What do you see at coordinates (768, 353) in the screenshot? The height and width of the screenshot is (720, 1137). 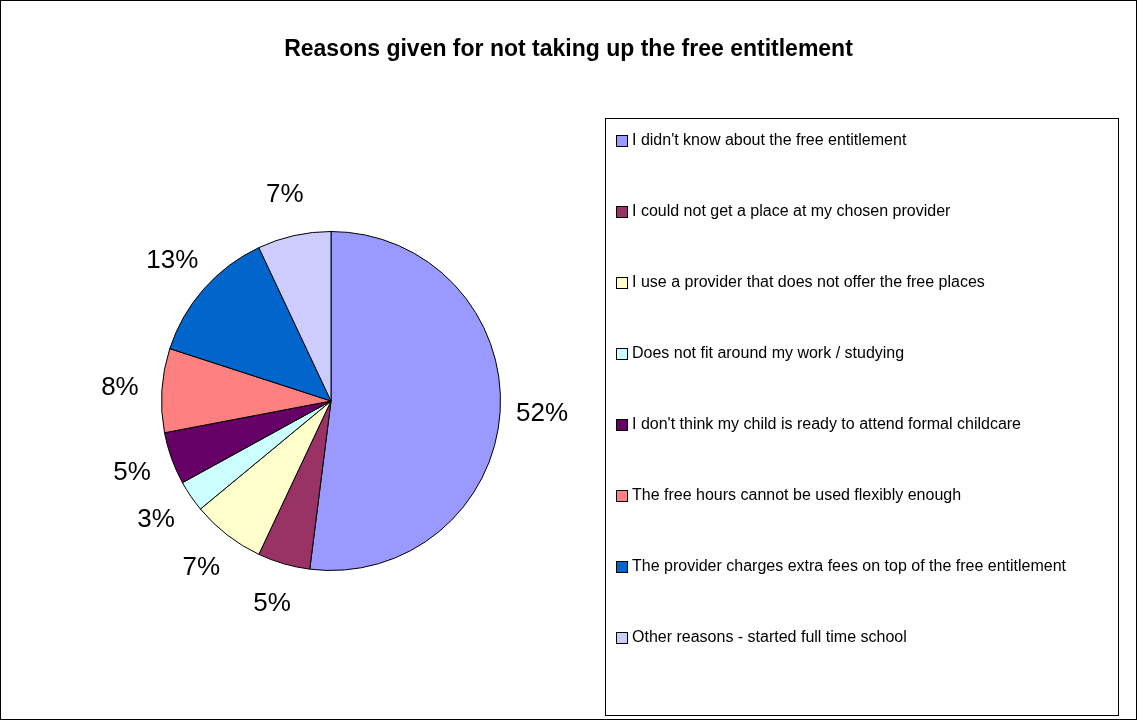 I see `legend-label: Does not fit around my work / studying` at bounding box center [768, 353].